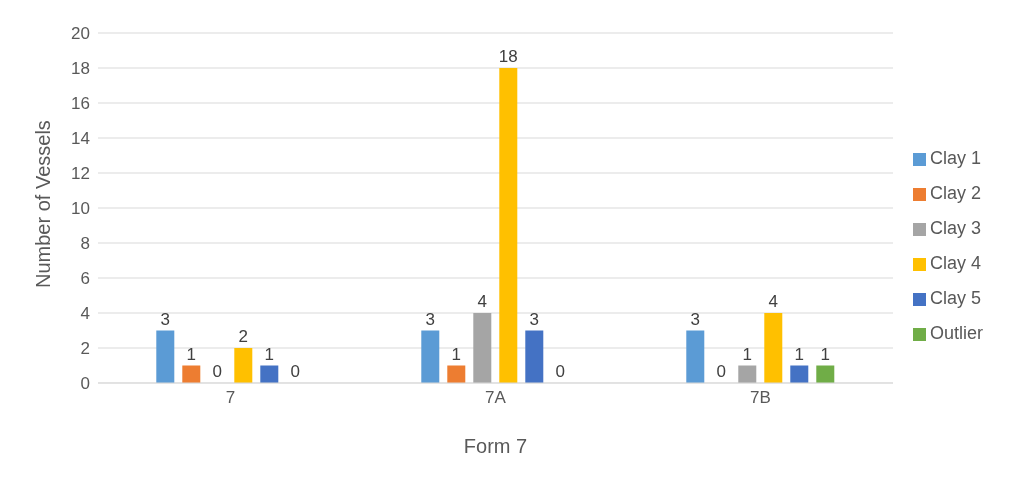  Describe the element at coordinates (956, 332) in the screenshot. I see `legend-label: Outlier` at that location.